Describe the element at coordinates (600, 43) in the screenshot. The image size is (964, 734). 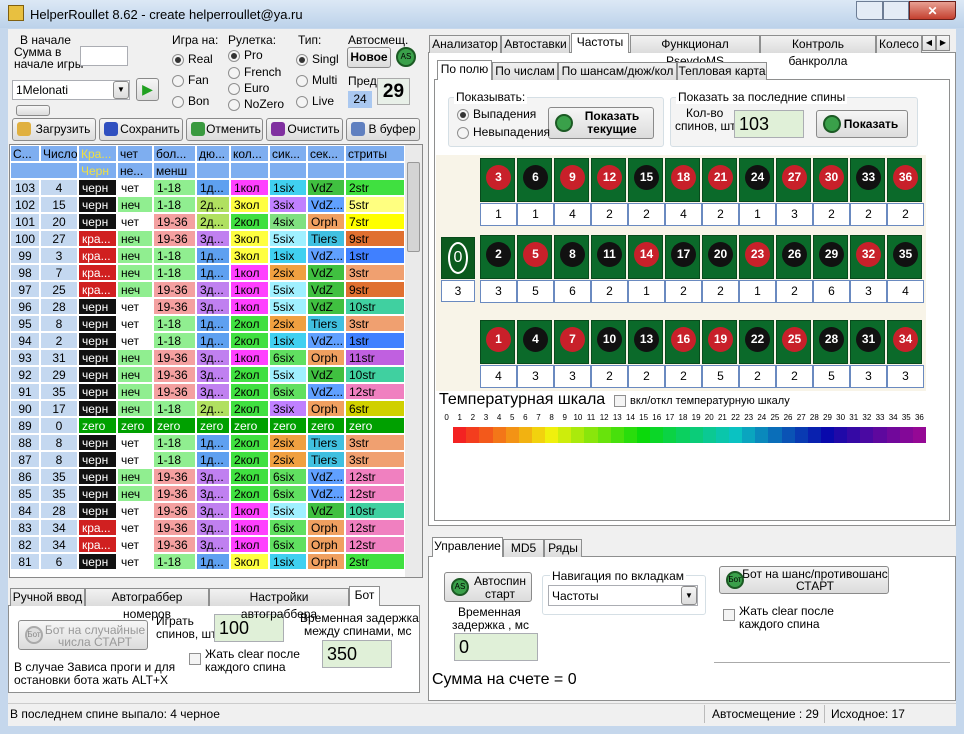
I see `tab: Частоты` at that location.